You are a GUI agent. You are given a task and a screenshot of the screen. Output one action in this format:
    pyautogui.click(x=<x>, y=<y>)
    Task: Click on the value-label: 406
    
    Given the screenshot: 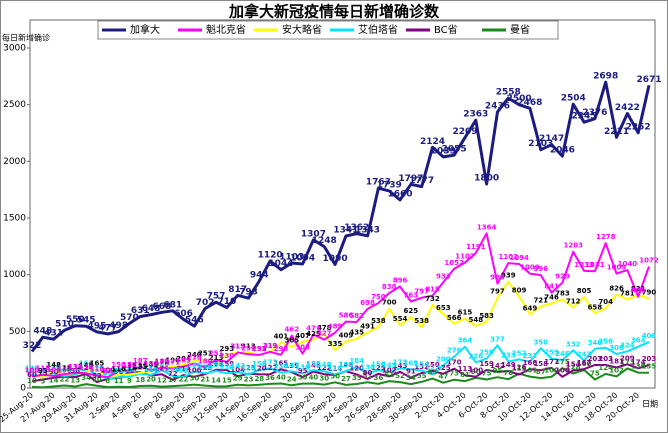 What is the action you would take?
    pyautogui.click(x=649, y=336)
    